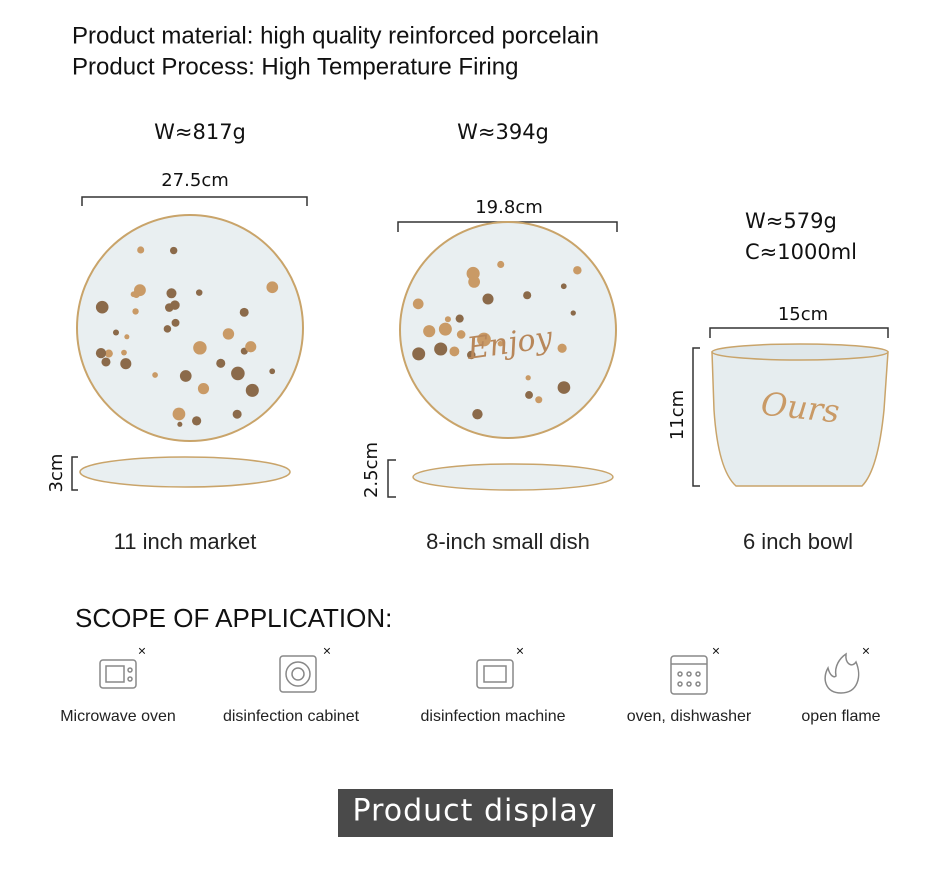 The image size is (950, 886). What do you see at coordinates (803, 314) in the screenshot?
I see `width-label: 15cm` at bounding box center [803, 314].